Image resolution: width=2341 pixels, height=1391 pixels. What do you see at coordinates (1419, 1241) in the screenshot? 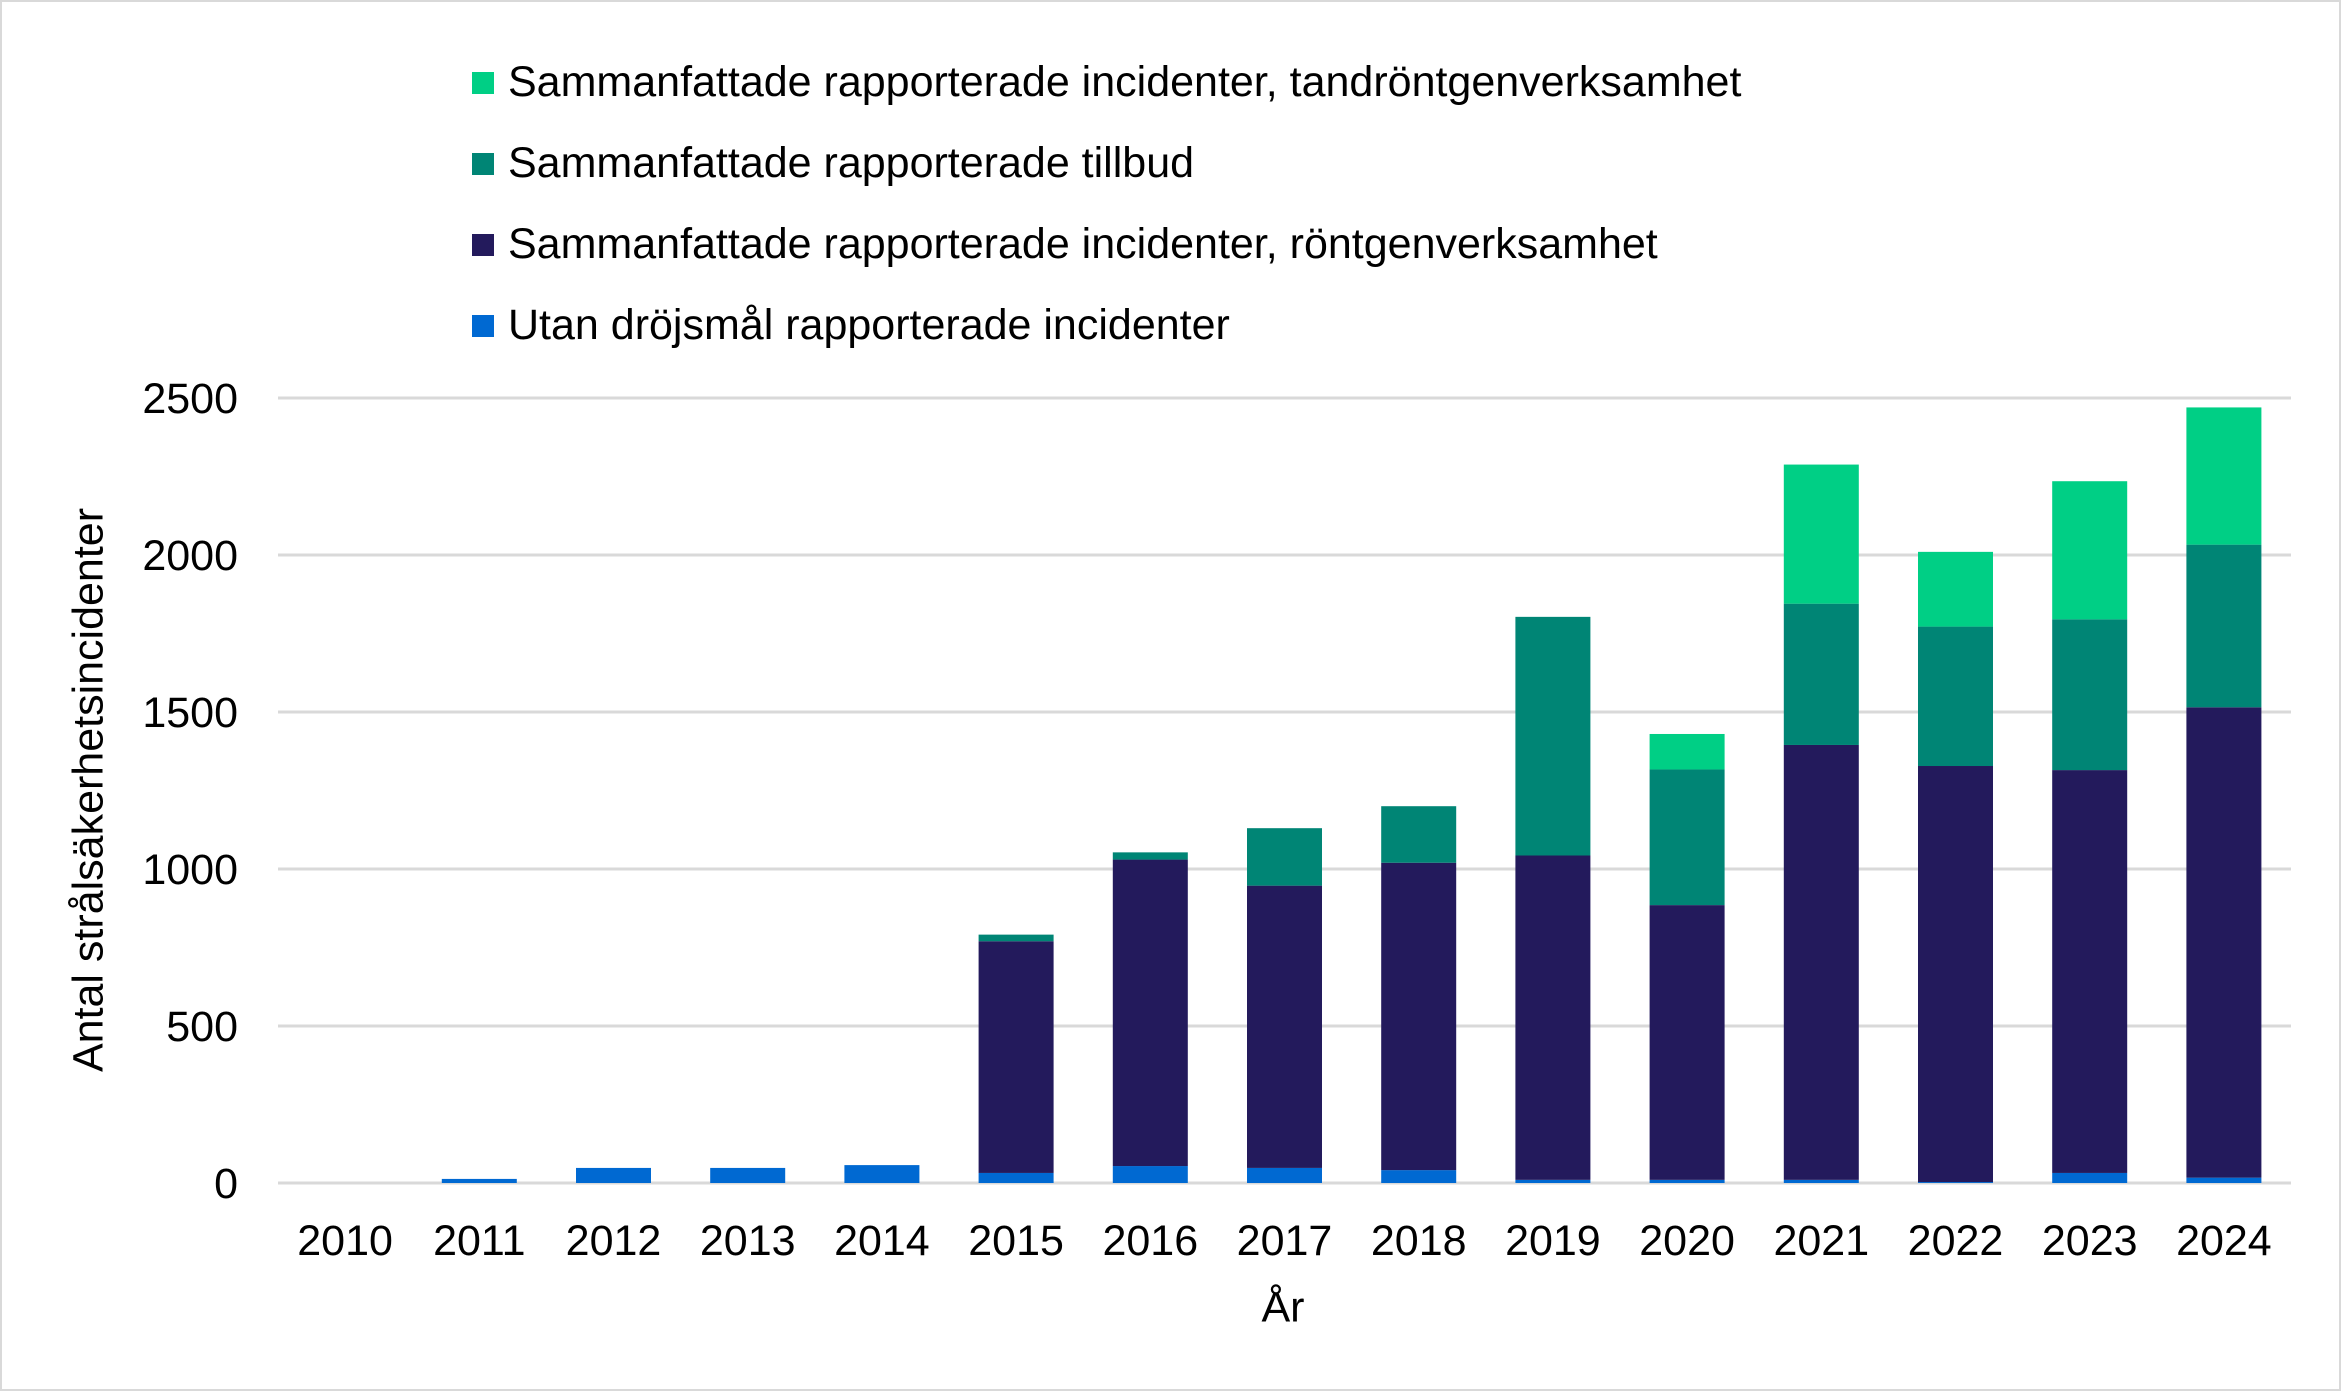
I see `x-tick-label: 2018` at bounding box center [1419, 1241].